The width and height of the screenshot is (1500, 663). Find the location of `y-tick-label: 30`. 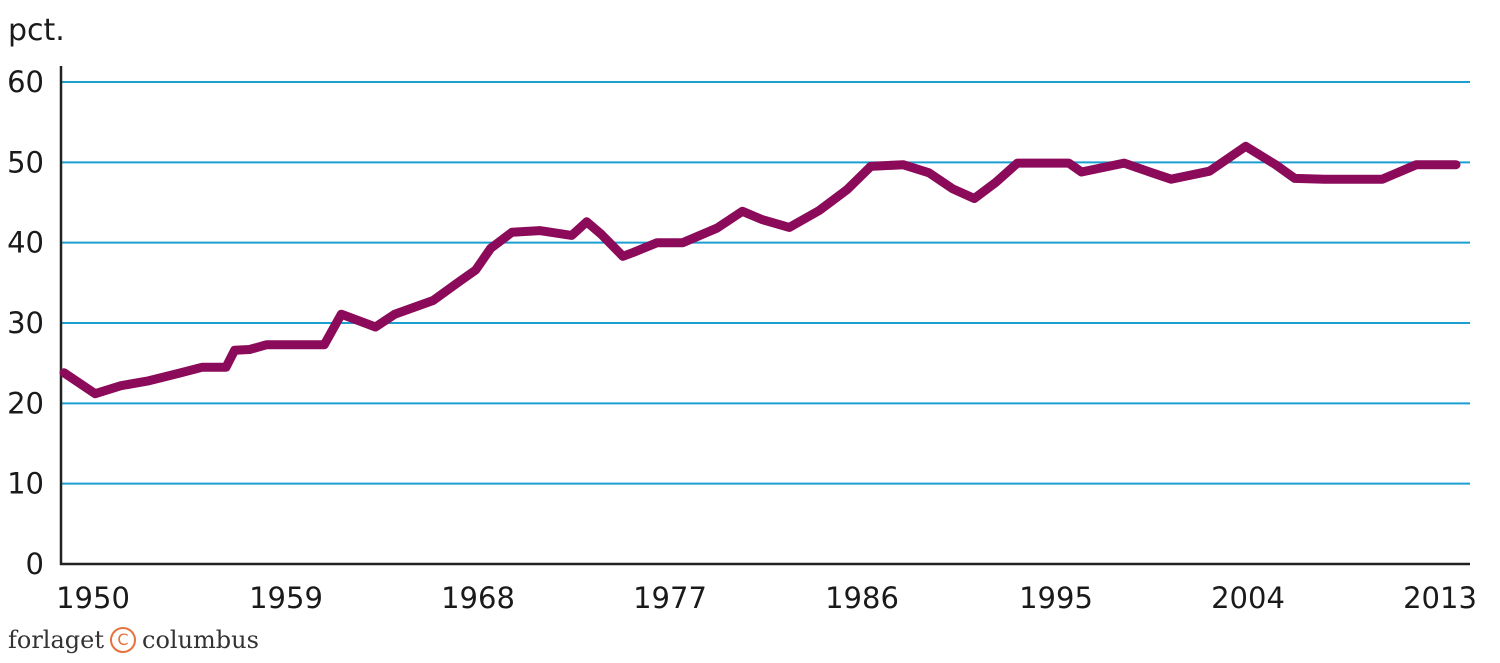

y-tick-label: 30 is located at coordinates (25, 323).